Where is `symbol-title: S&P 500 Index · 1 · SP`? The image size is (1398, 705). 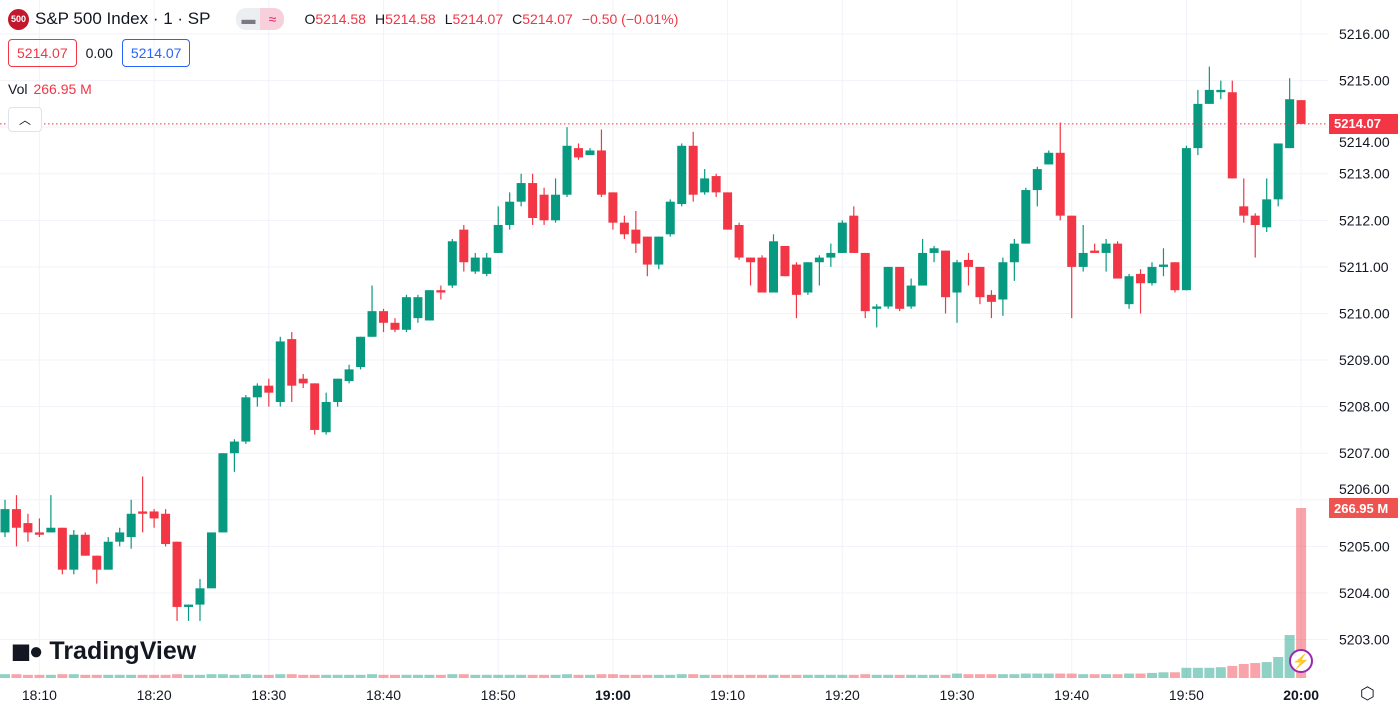 symbol-title: S&P 500 Index · 1 · SP is located at coordinates (123, 18).